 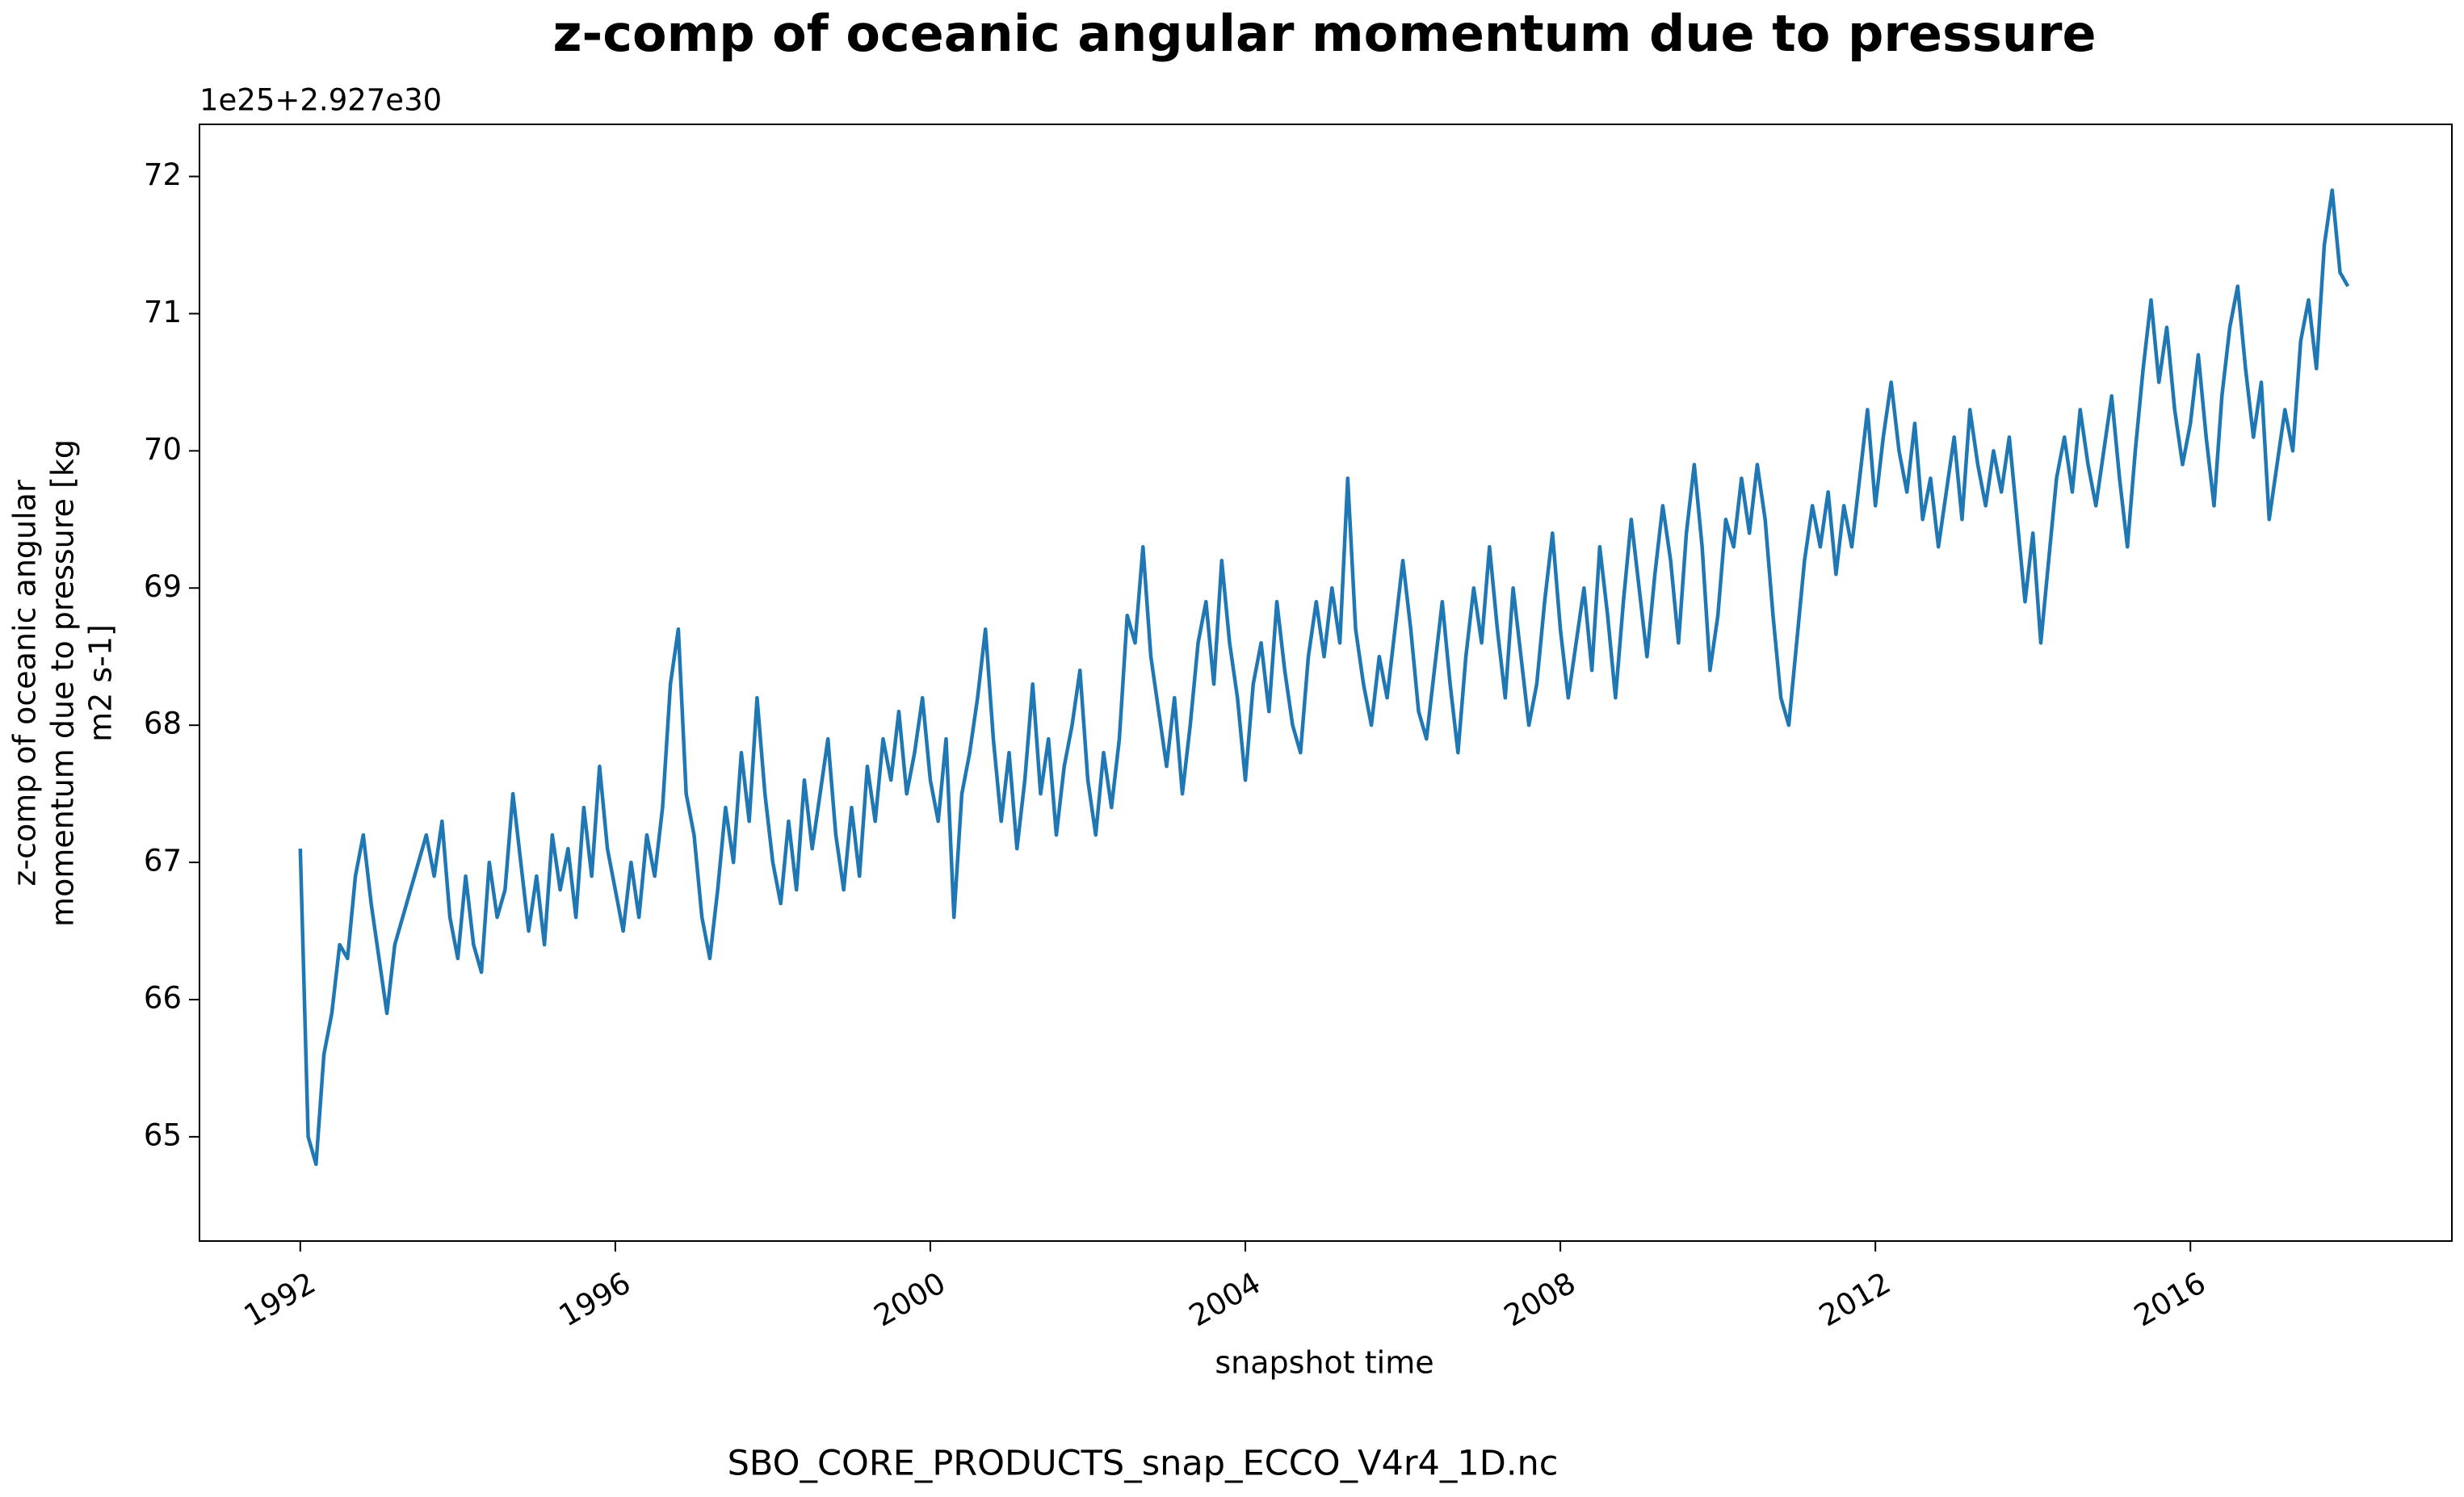 I want to click on y-axis-label: m2 s-1], so click(x=101, y=683).